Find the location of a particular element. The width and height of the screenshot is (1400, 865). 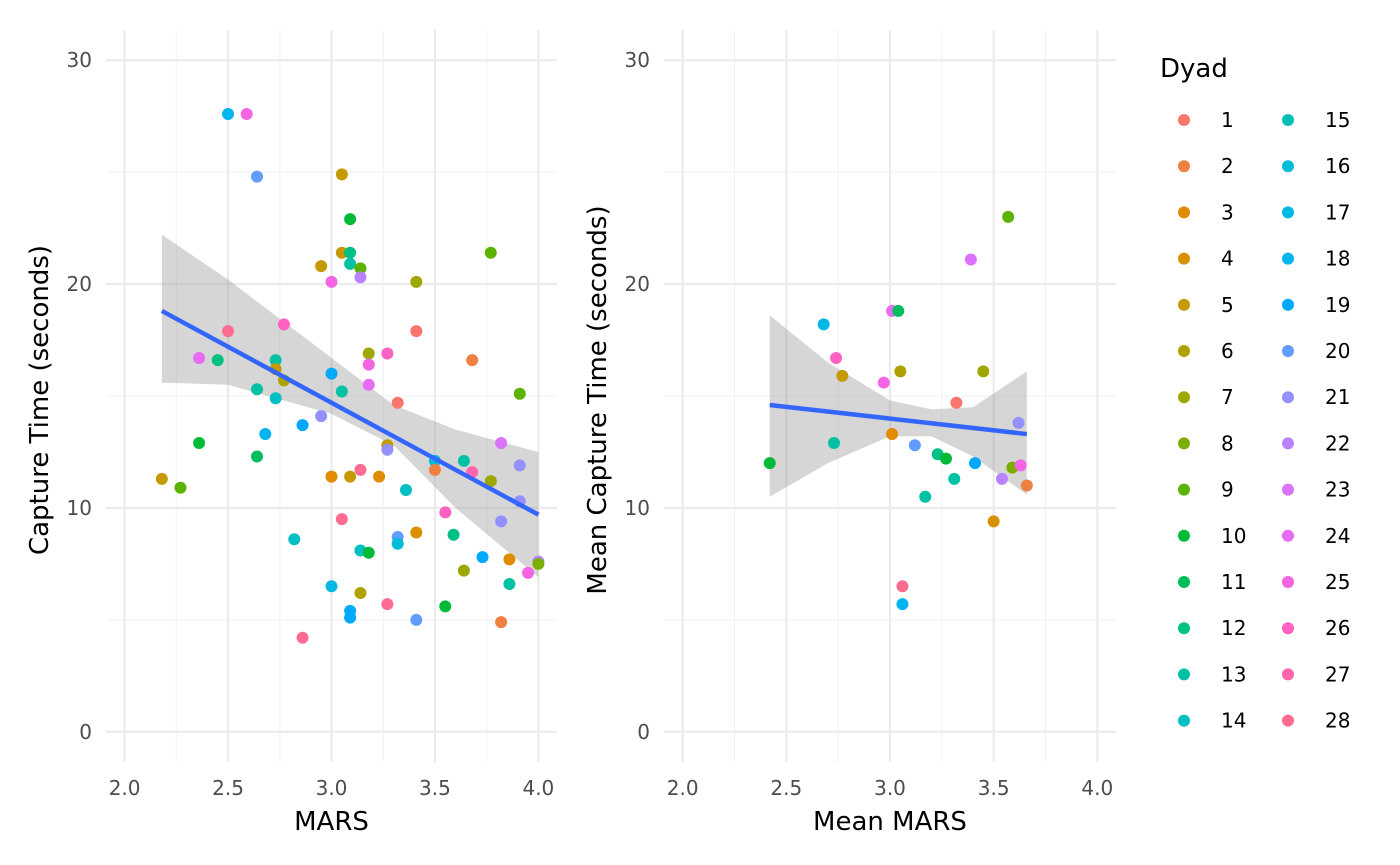

legend-item: 11 is located at coordinates (1212, 582).